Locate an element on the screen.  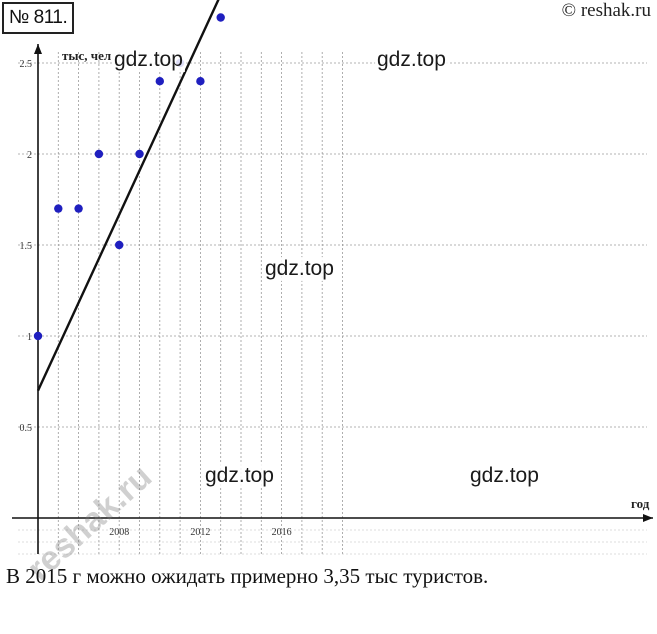
x-tick-label: 2016 is located at coordinates (282, 532).